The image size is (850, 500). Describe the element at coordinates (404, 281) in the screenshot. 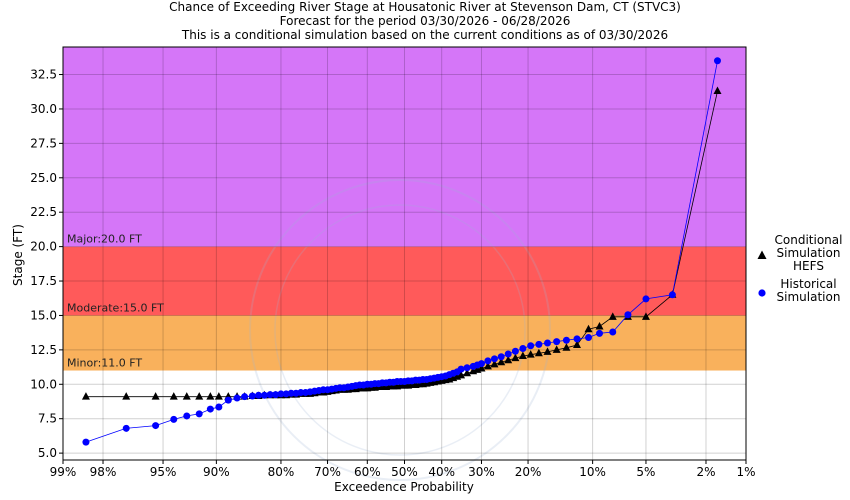

I see `flood-band-moderate` at that location.